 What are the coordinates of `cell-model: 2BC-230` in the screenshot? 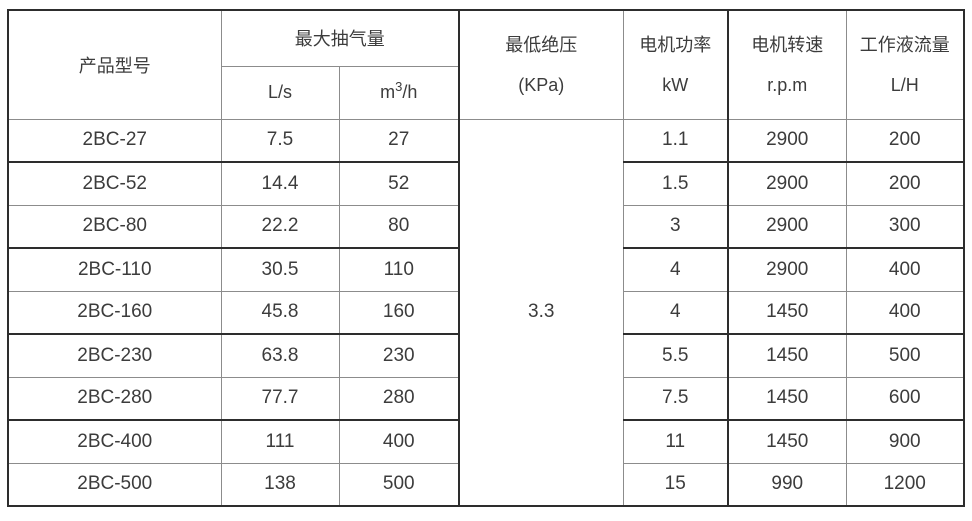 It's located at (114, 355).